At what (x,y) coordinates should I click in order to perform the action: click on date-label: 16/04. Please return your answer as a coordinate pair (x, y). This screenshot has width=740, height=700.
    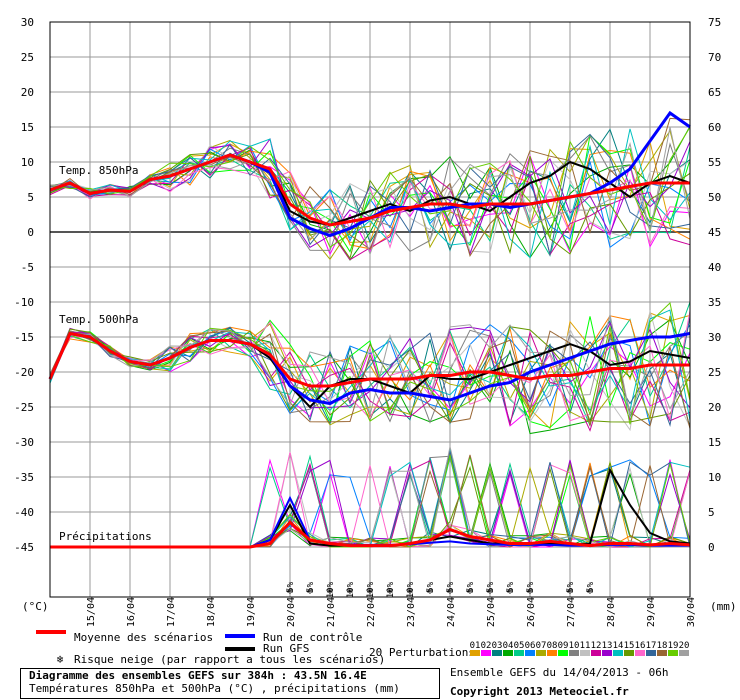
    Looking at the image, I should click on (131, 612).